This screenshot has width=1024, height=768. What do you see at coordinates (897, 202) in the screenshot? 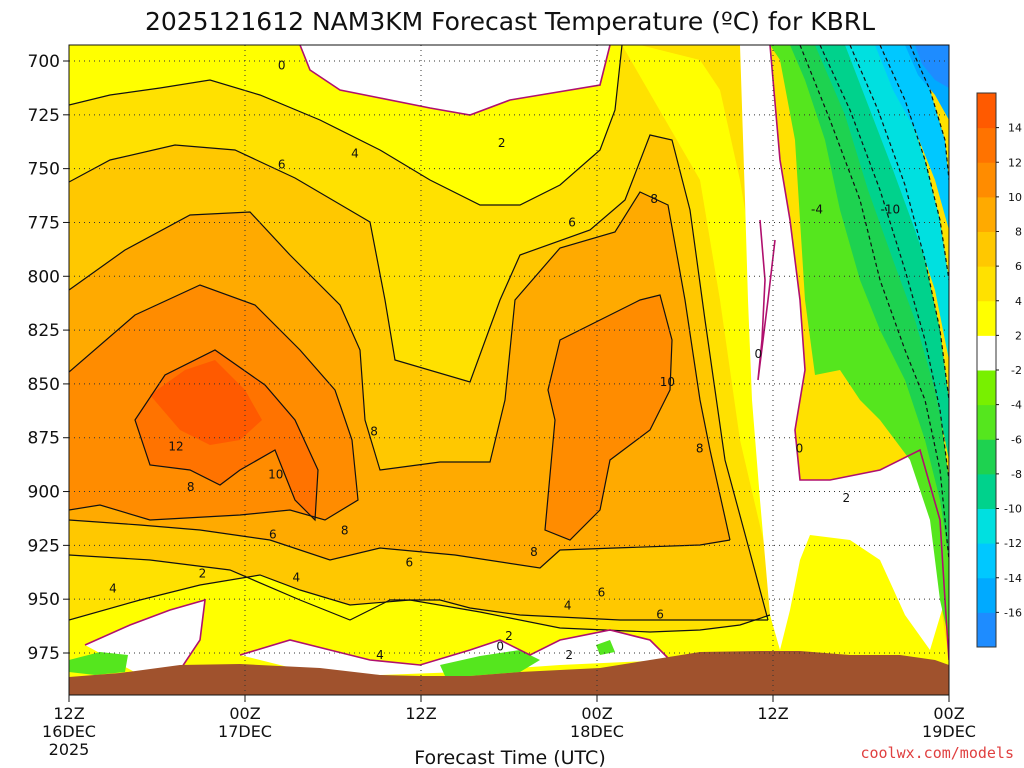
I see `band-minus8-to-minus10` at bounding box center [897, 202].